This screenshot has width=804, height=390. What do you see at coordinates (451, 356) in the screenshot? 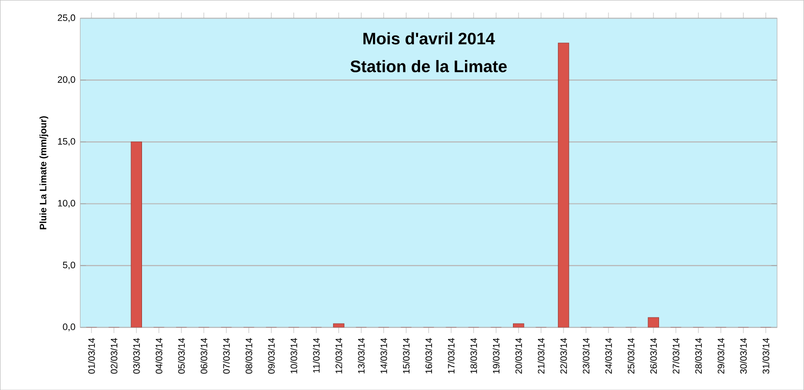
I see `x-tick-label: 17/03/14` at bounding box center [451, 356].